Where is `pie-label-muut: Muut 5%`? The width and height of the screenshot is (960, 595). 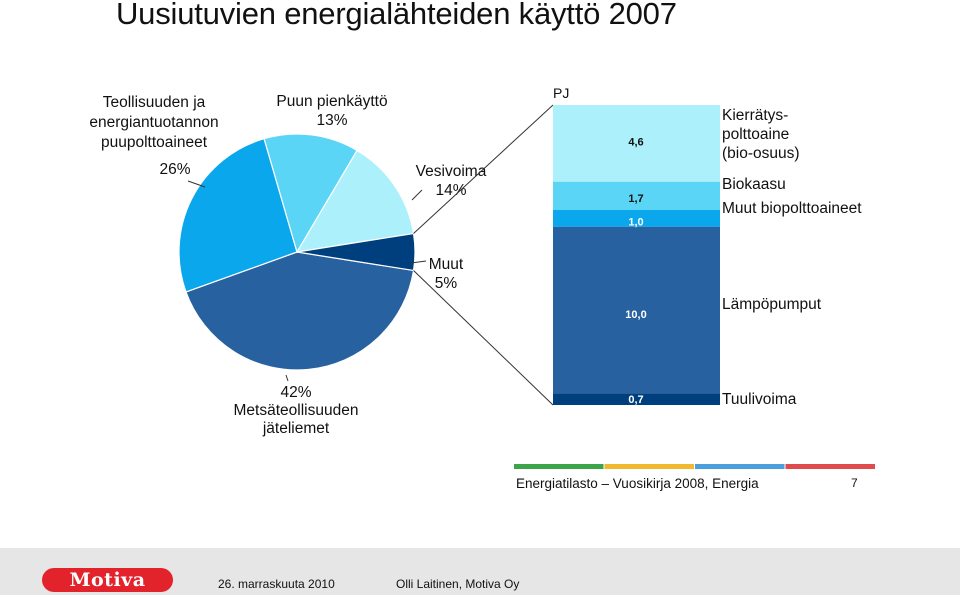 pie-label-muut: Muut 5% is located at coordinates (446, 274).